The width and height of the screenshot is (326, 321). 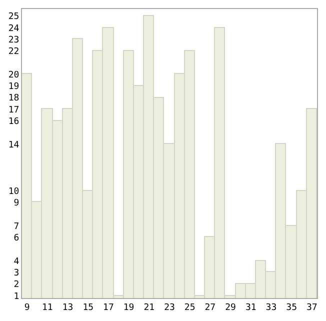 What do you see at coordinates (210, 307) in the screenshot?
I see `x-tick-label: 27` at bounding box center [210, 307].